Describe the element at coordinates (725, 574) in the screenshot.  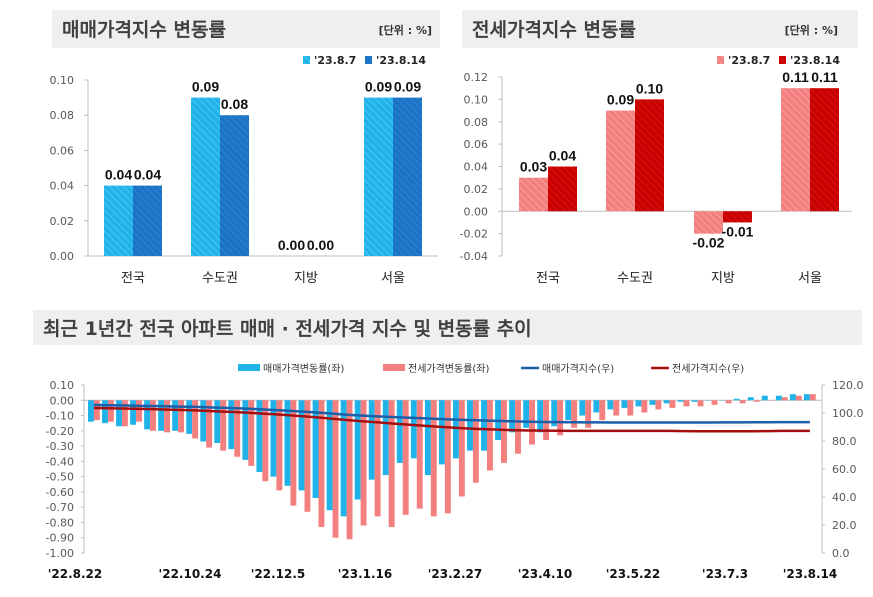
I see `trend-x-tick-label: '23.7.3` at that location.